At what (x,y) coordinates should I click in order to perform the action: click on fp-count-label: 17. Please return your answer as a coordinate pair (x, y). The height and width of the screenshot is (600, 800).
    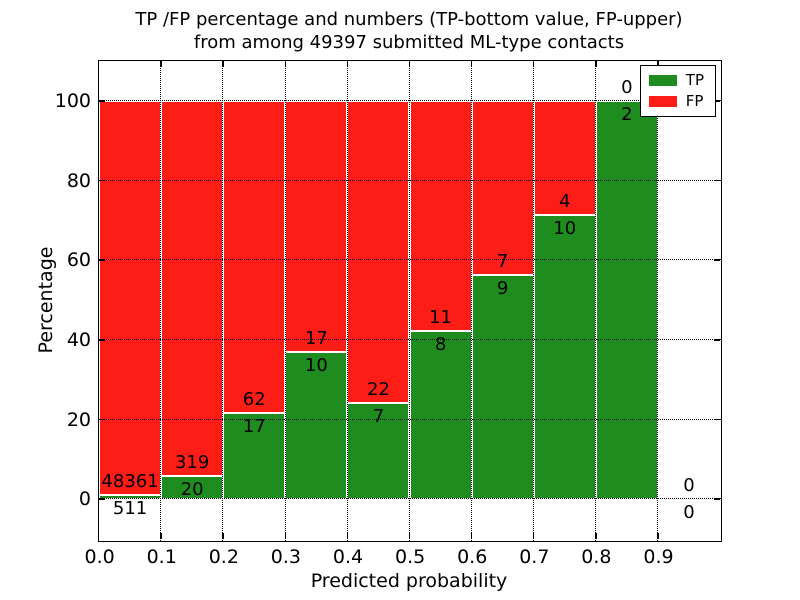
    Looking at the image, I should click on (316, 338).